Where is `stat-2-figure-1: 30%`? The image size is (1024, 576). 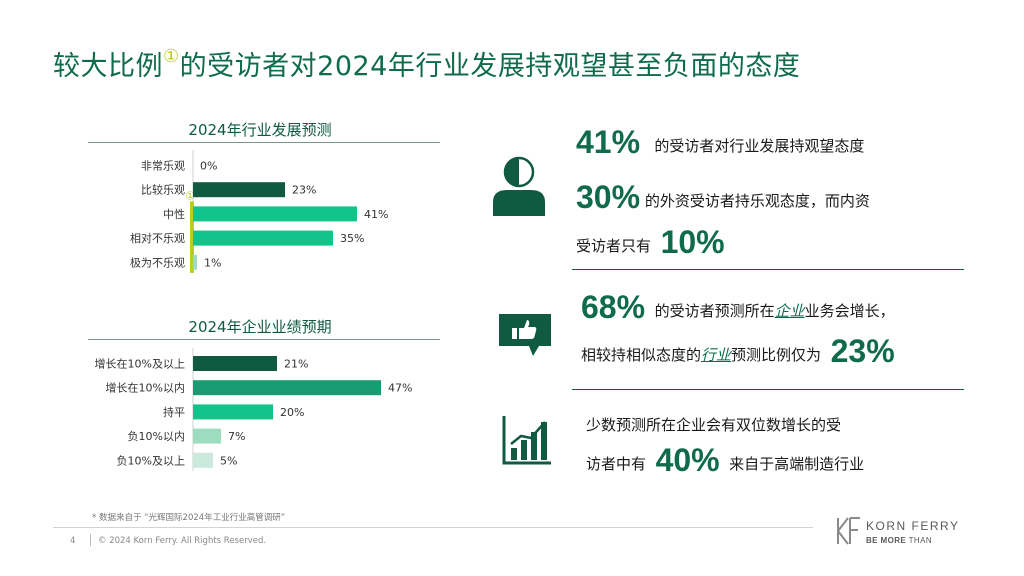
stat-2-figure-1: 30% is located at coordinates (608, 197).